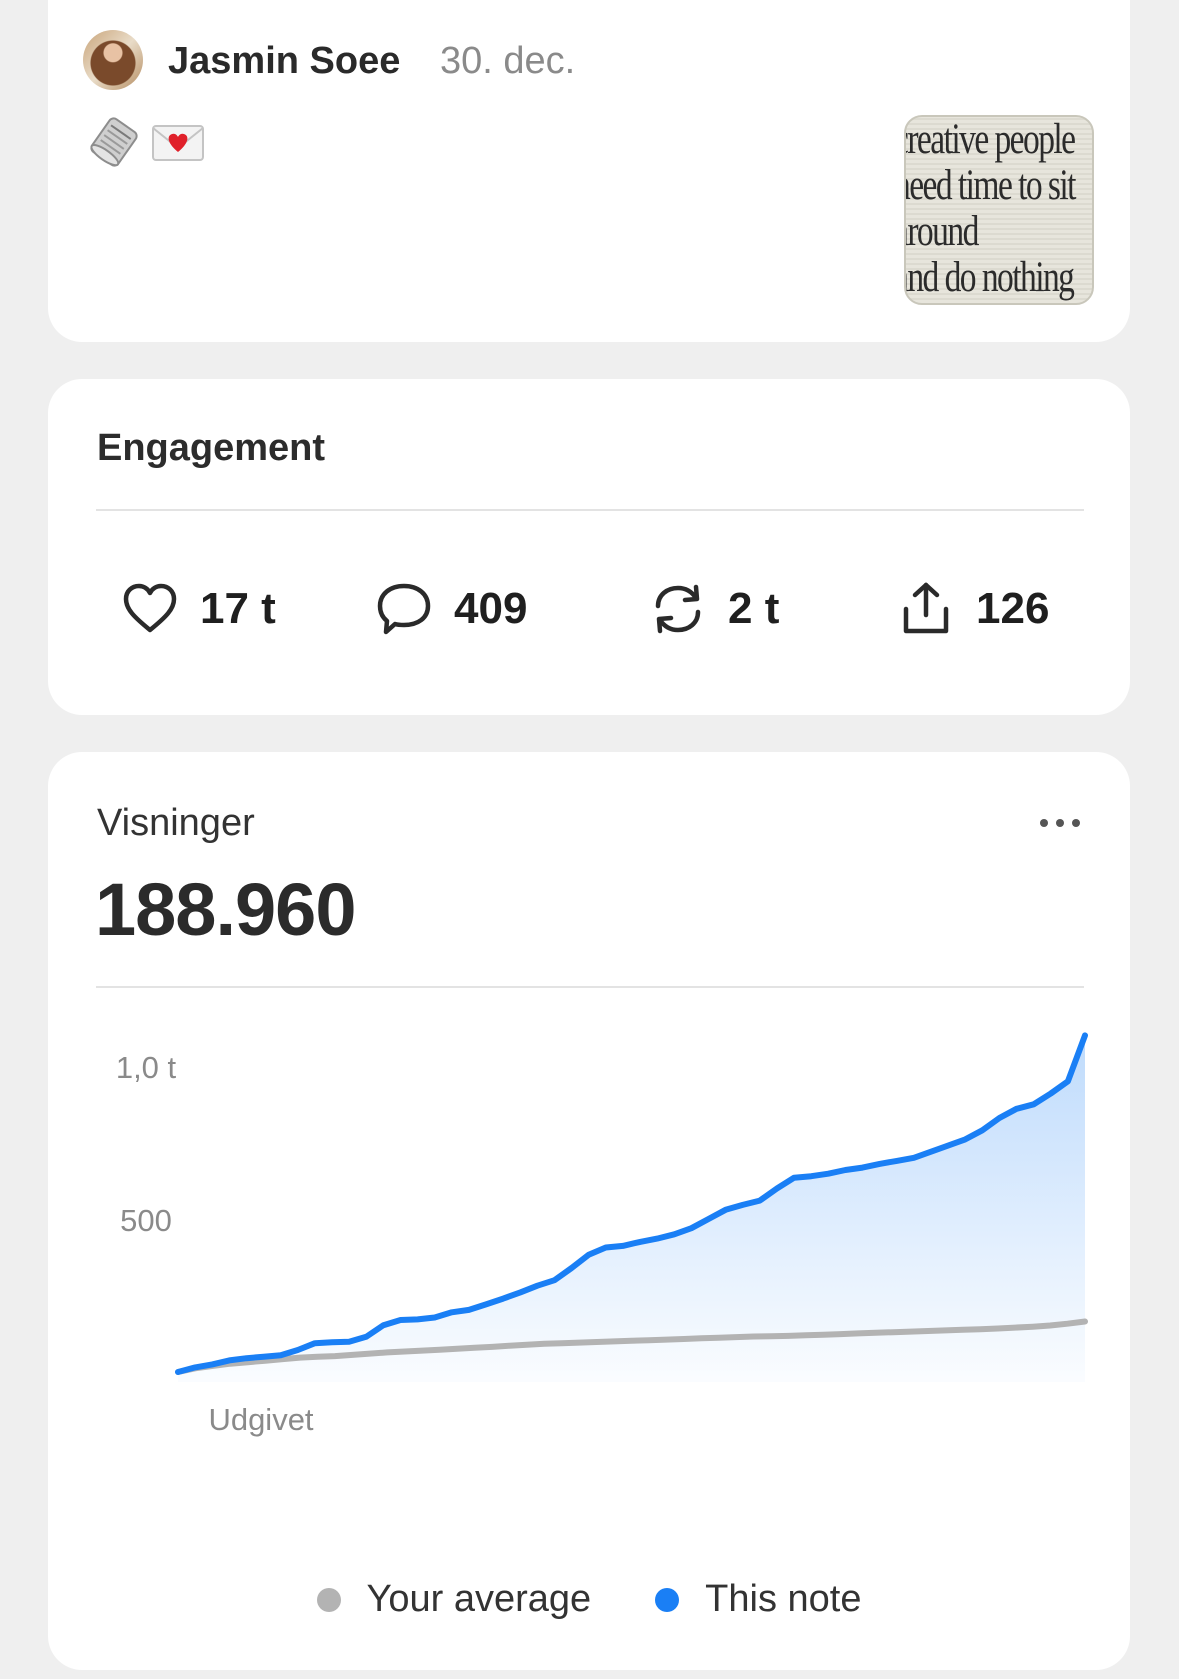  I want to click on x-axis-label: Udgivet, so click(260, 1419).